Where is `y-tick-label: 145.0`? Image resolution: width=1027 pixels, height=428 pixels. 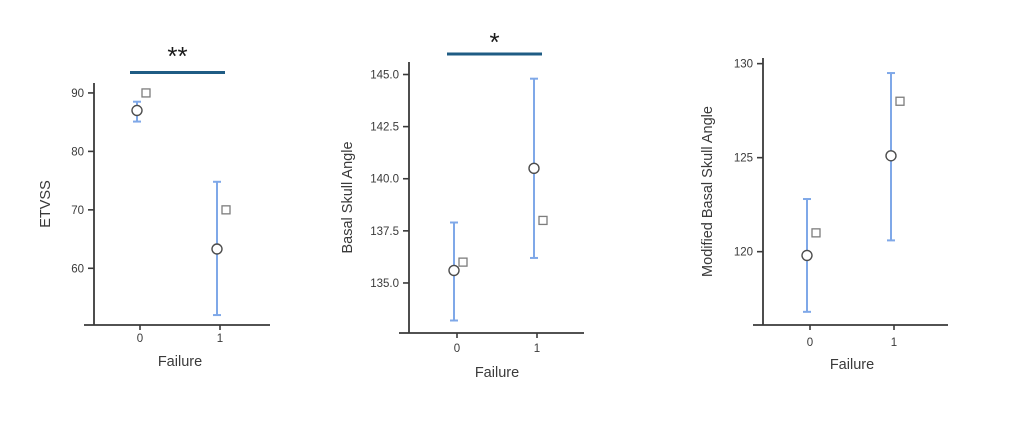 y-tick-label: 145.0 is located at coordinates (384, 76).